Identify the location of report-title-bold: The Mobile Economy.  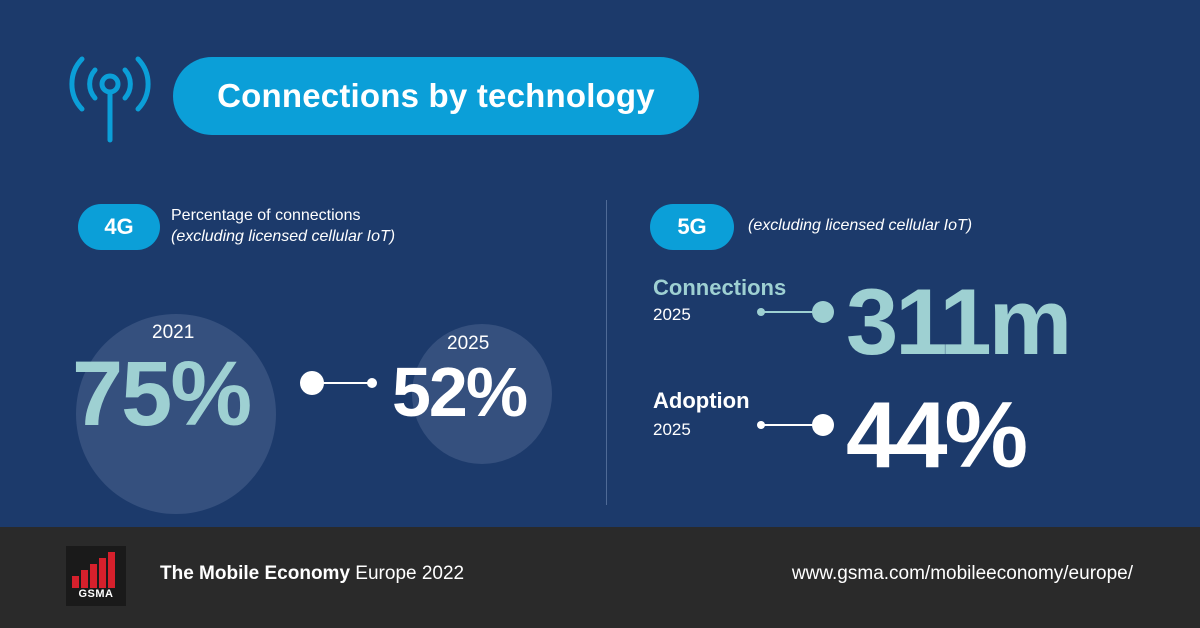
(255, 573).